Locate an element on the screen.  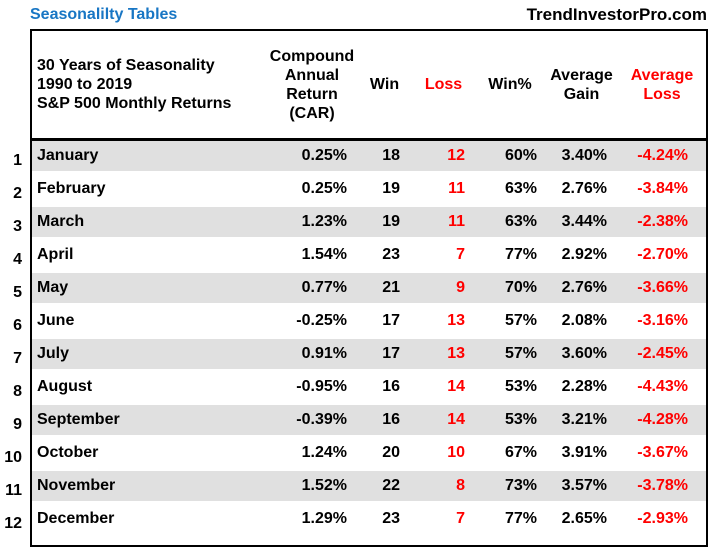
cell-avg-gain: 2.28% is located at coordinates (584, 386).